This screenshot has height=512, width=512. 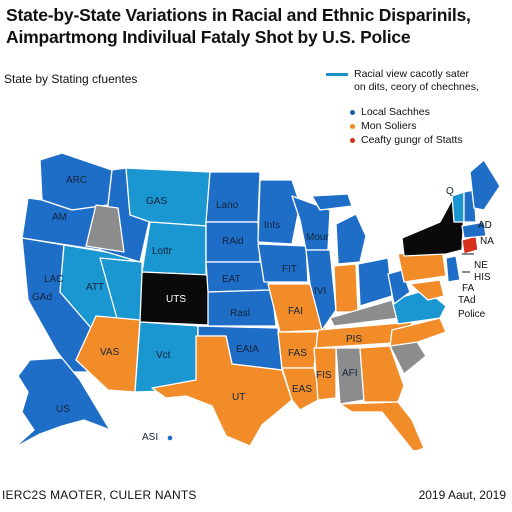 What do you see at coordinates (382, 374) in the screenshot?
I see `state-ga` at bounding box center [382, 374].